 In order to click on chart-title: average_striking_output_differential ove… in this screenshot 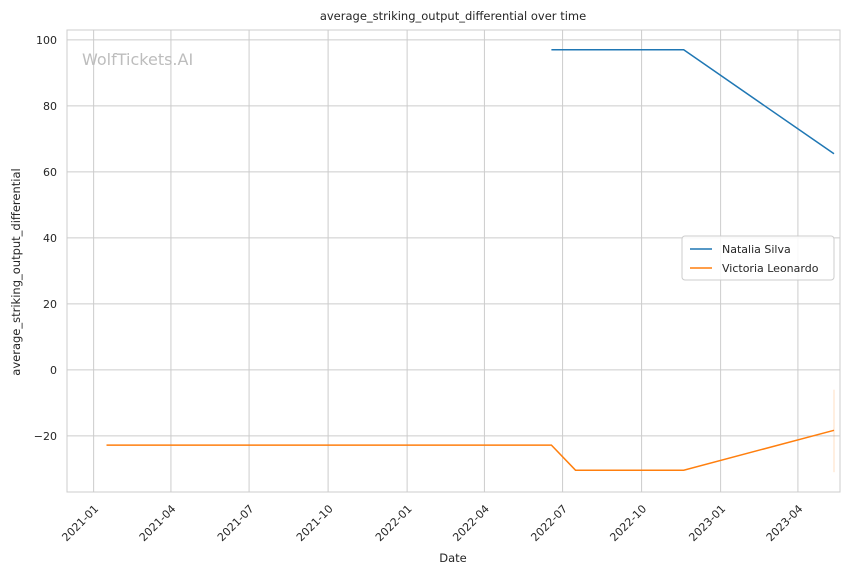, I will do `click(453, 16)`.